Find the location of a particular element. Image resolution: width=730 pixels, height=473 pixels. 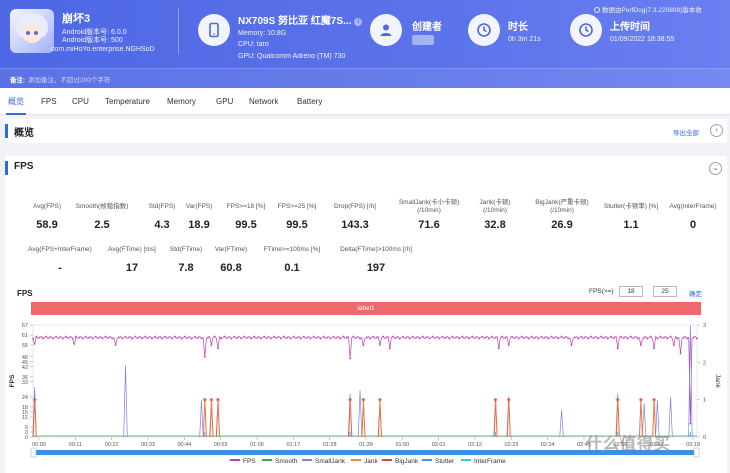

upload-title: 上传时间 is located at coordinates (630, 27).